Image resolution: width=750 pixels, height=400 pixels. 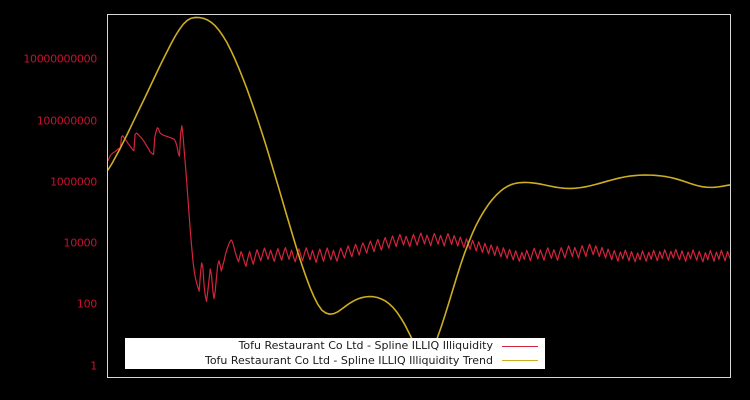 What do you see at coordinates (93, 366) in the screenshot?
I see `y-tick-label: 1` at bounding box center [93, 366].